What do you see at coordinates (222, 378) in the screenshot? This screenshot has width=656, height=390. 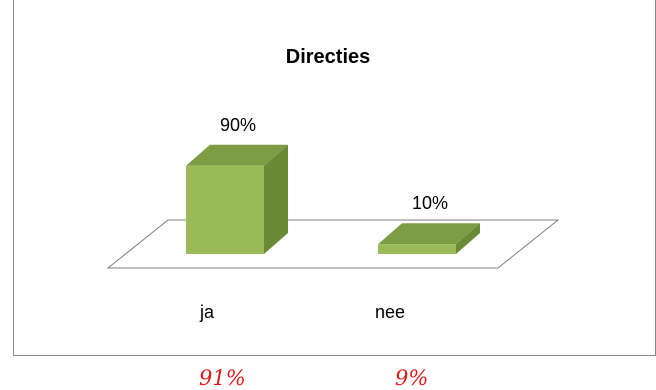 I see `note-ja: 91%` at bounding box center [222, 378].